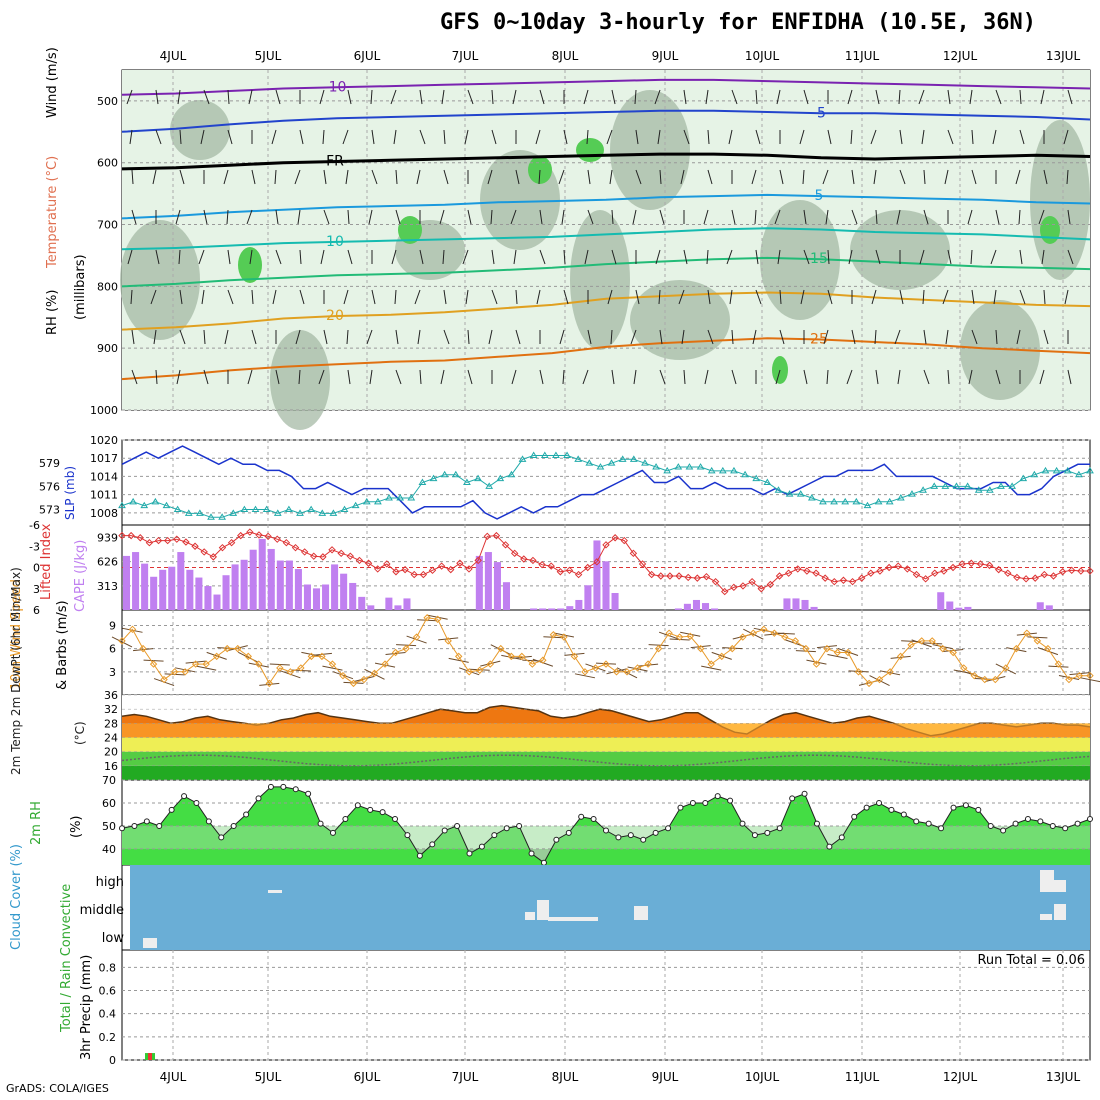 Image resolution: width=1100 pixels, height=1100 pixels. What do you see at coordinates (111, 752) in the screenshot?
I see `temp-tick: 20` at bounding box center [111, 752].